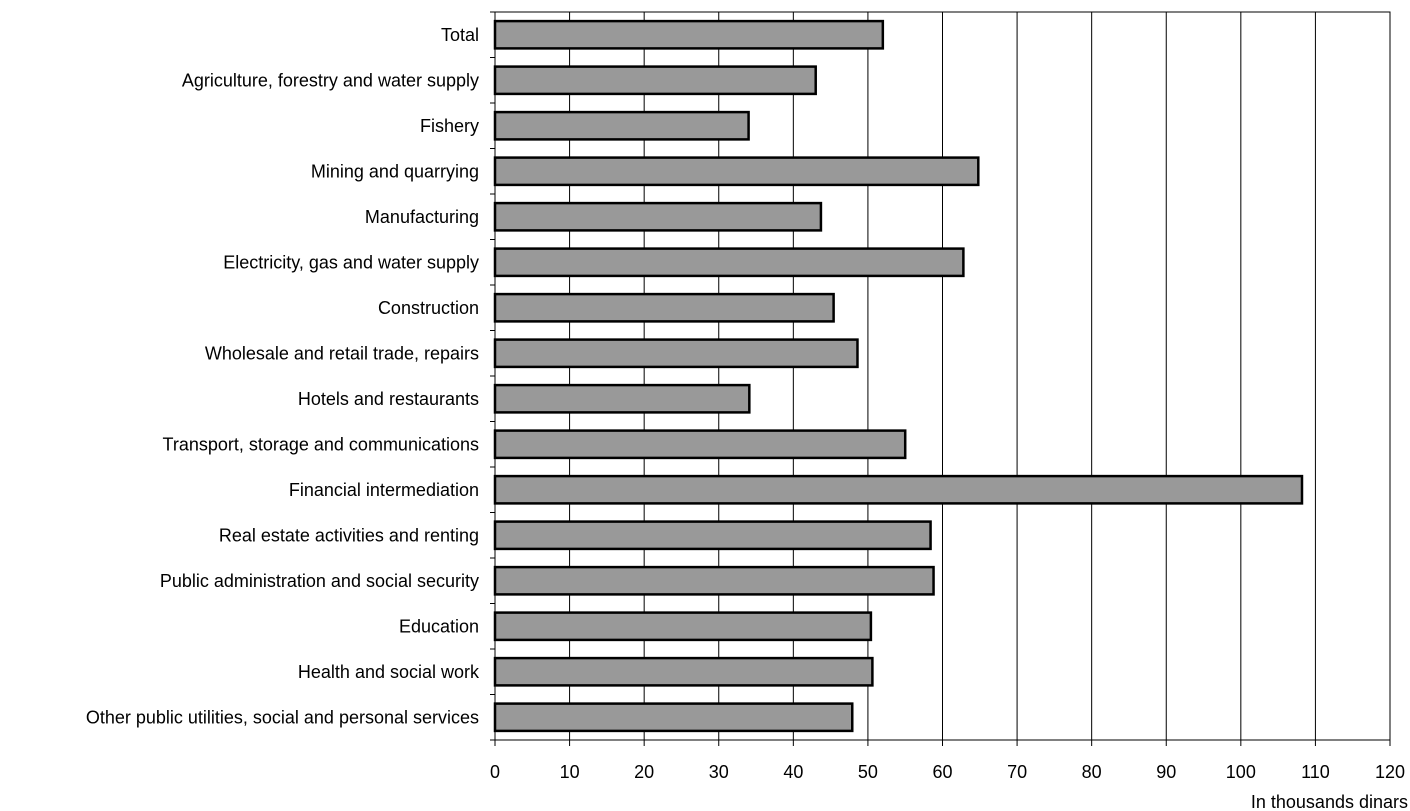  I want to click on x-tick-label: 80, so click(1092, 772).